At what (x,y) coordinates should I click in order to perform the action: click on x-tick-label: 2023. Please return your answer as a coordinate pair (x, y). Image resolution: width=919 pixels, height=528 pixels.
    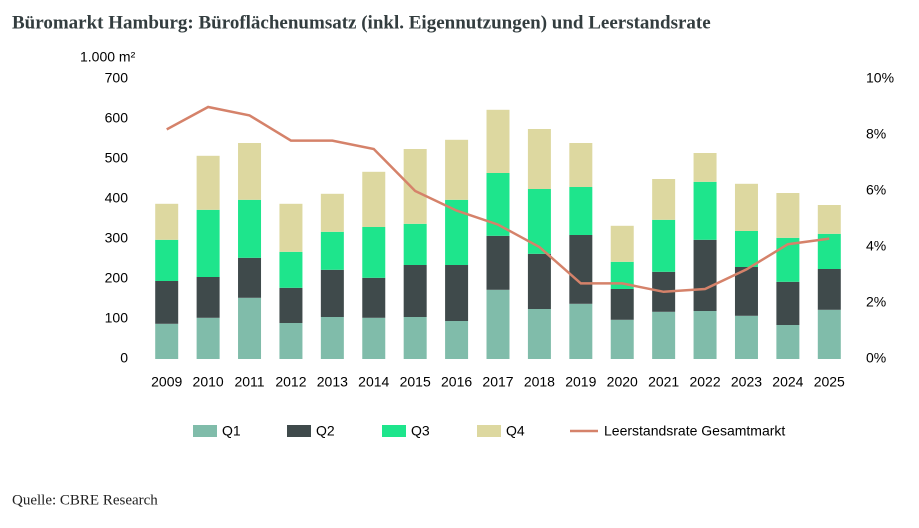
    Looking at the image, I should click on (746, 382).